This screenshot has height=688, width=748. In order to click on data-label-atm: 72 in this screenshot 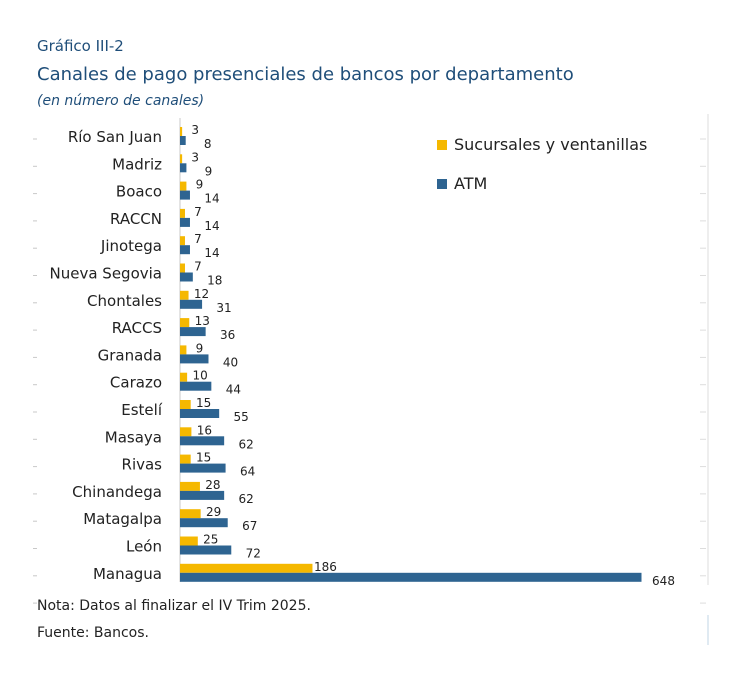, I will do `click(253, 554)`.